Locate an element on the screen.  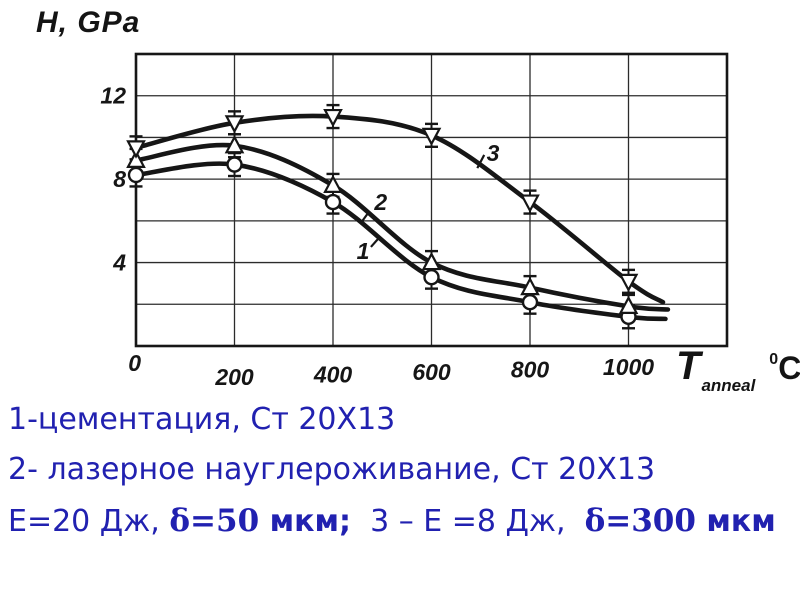
curve-label-1: 1 is located at coordinates (363, 251).